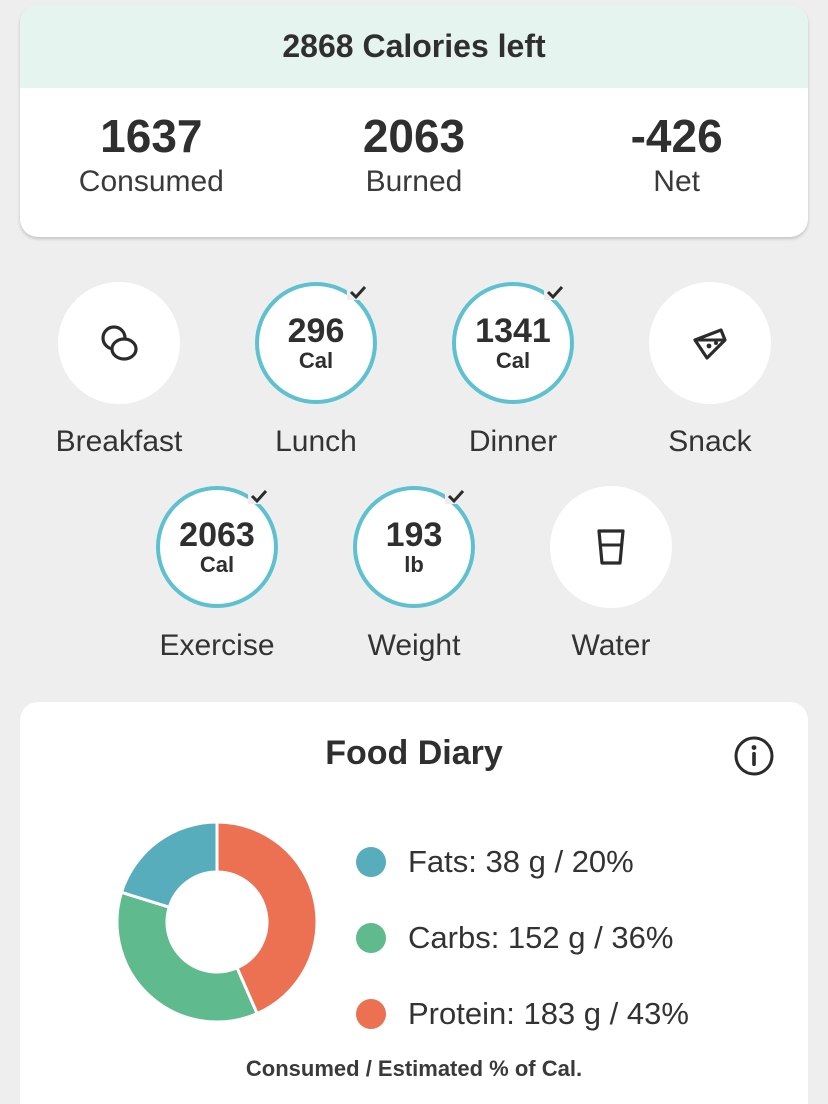  I want to click on lunch-calories: 296, so click(316, 331).